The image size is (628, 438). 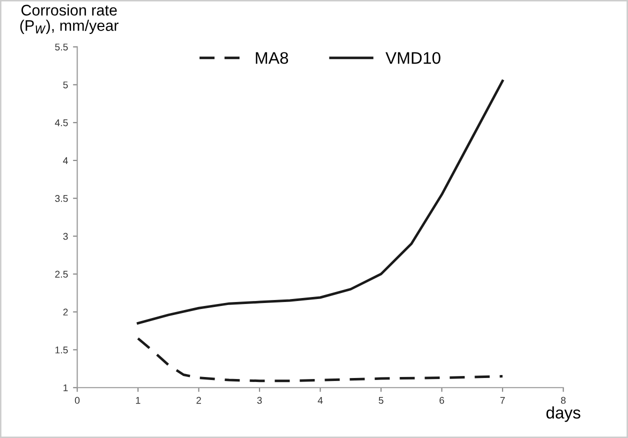 What do you see at coordinates (198, 400) in the screenshot?
I see `x-tick-label: 2` at bounding box center [198, 400].